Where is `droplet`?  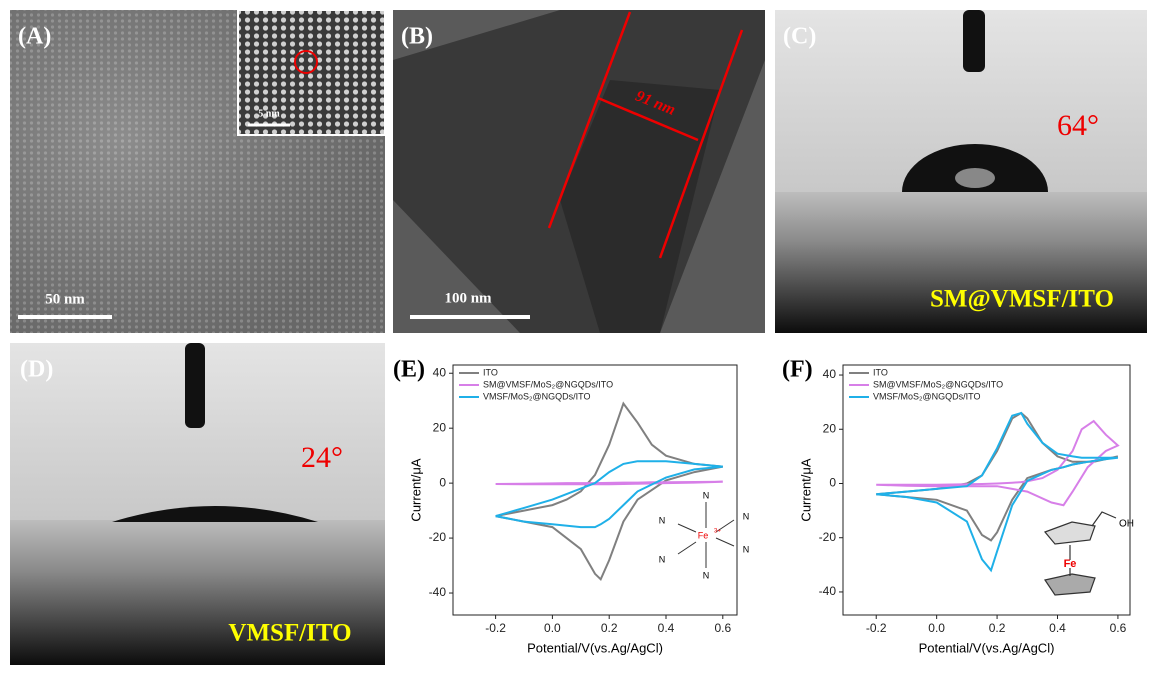 droplet is located at coordinates (215, 514).